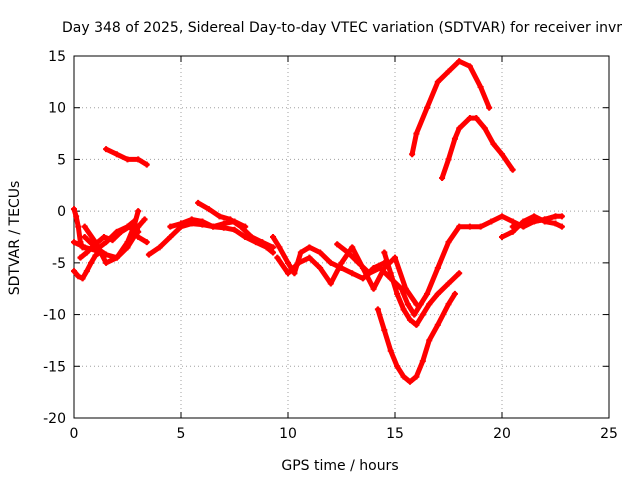  What do you see at coordinates (347, 276) in the screenshot?
I see `series-track-l` at bounding box center [347, 276].